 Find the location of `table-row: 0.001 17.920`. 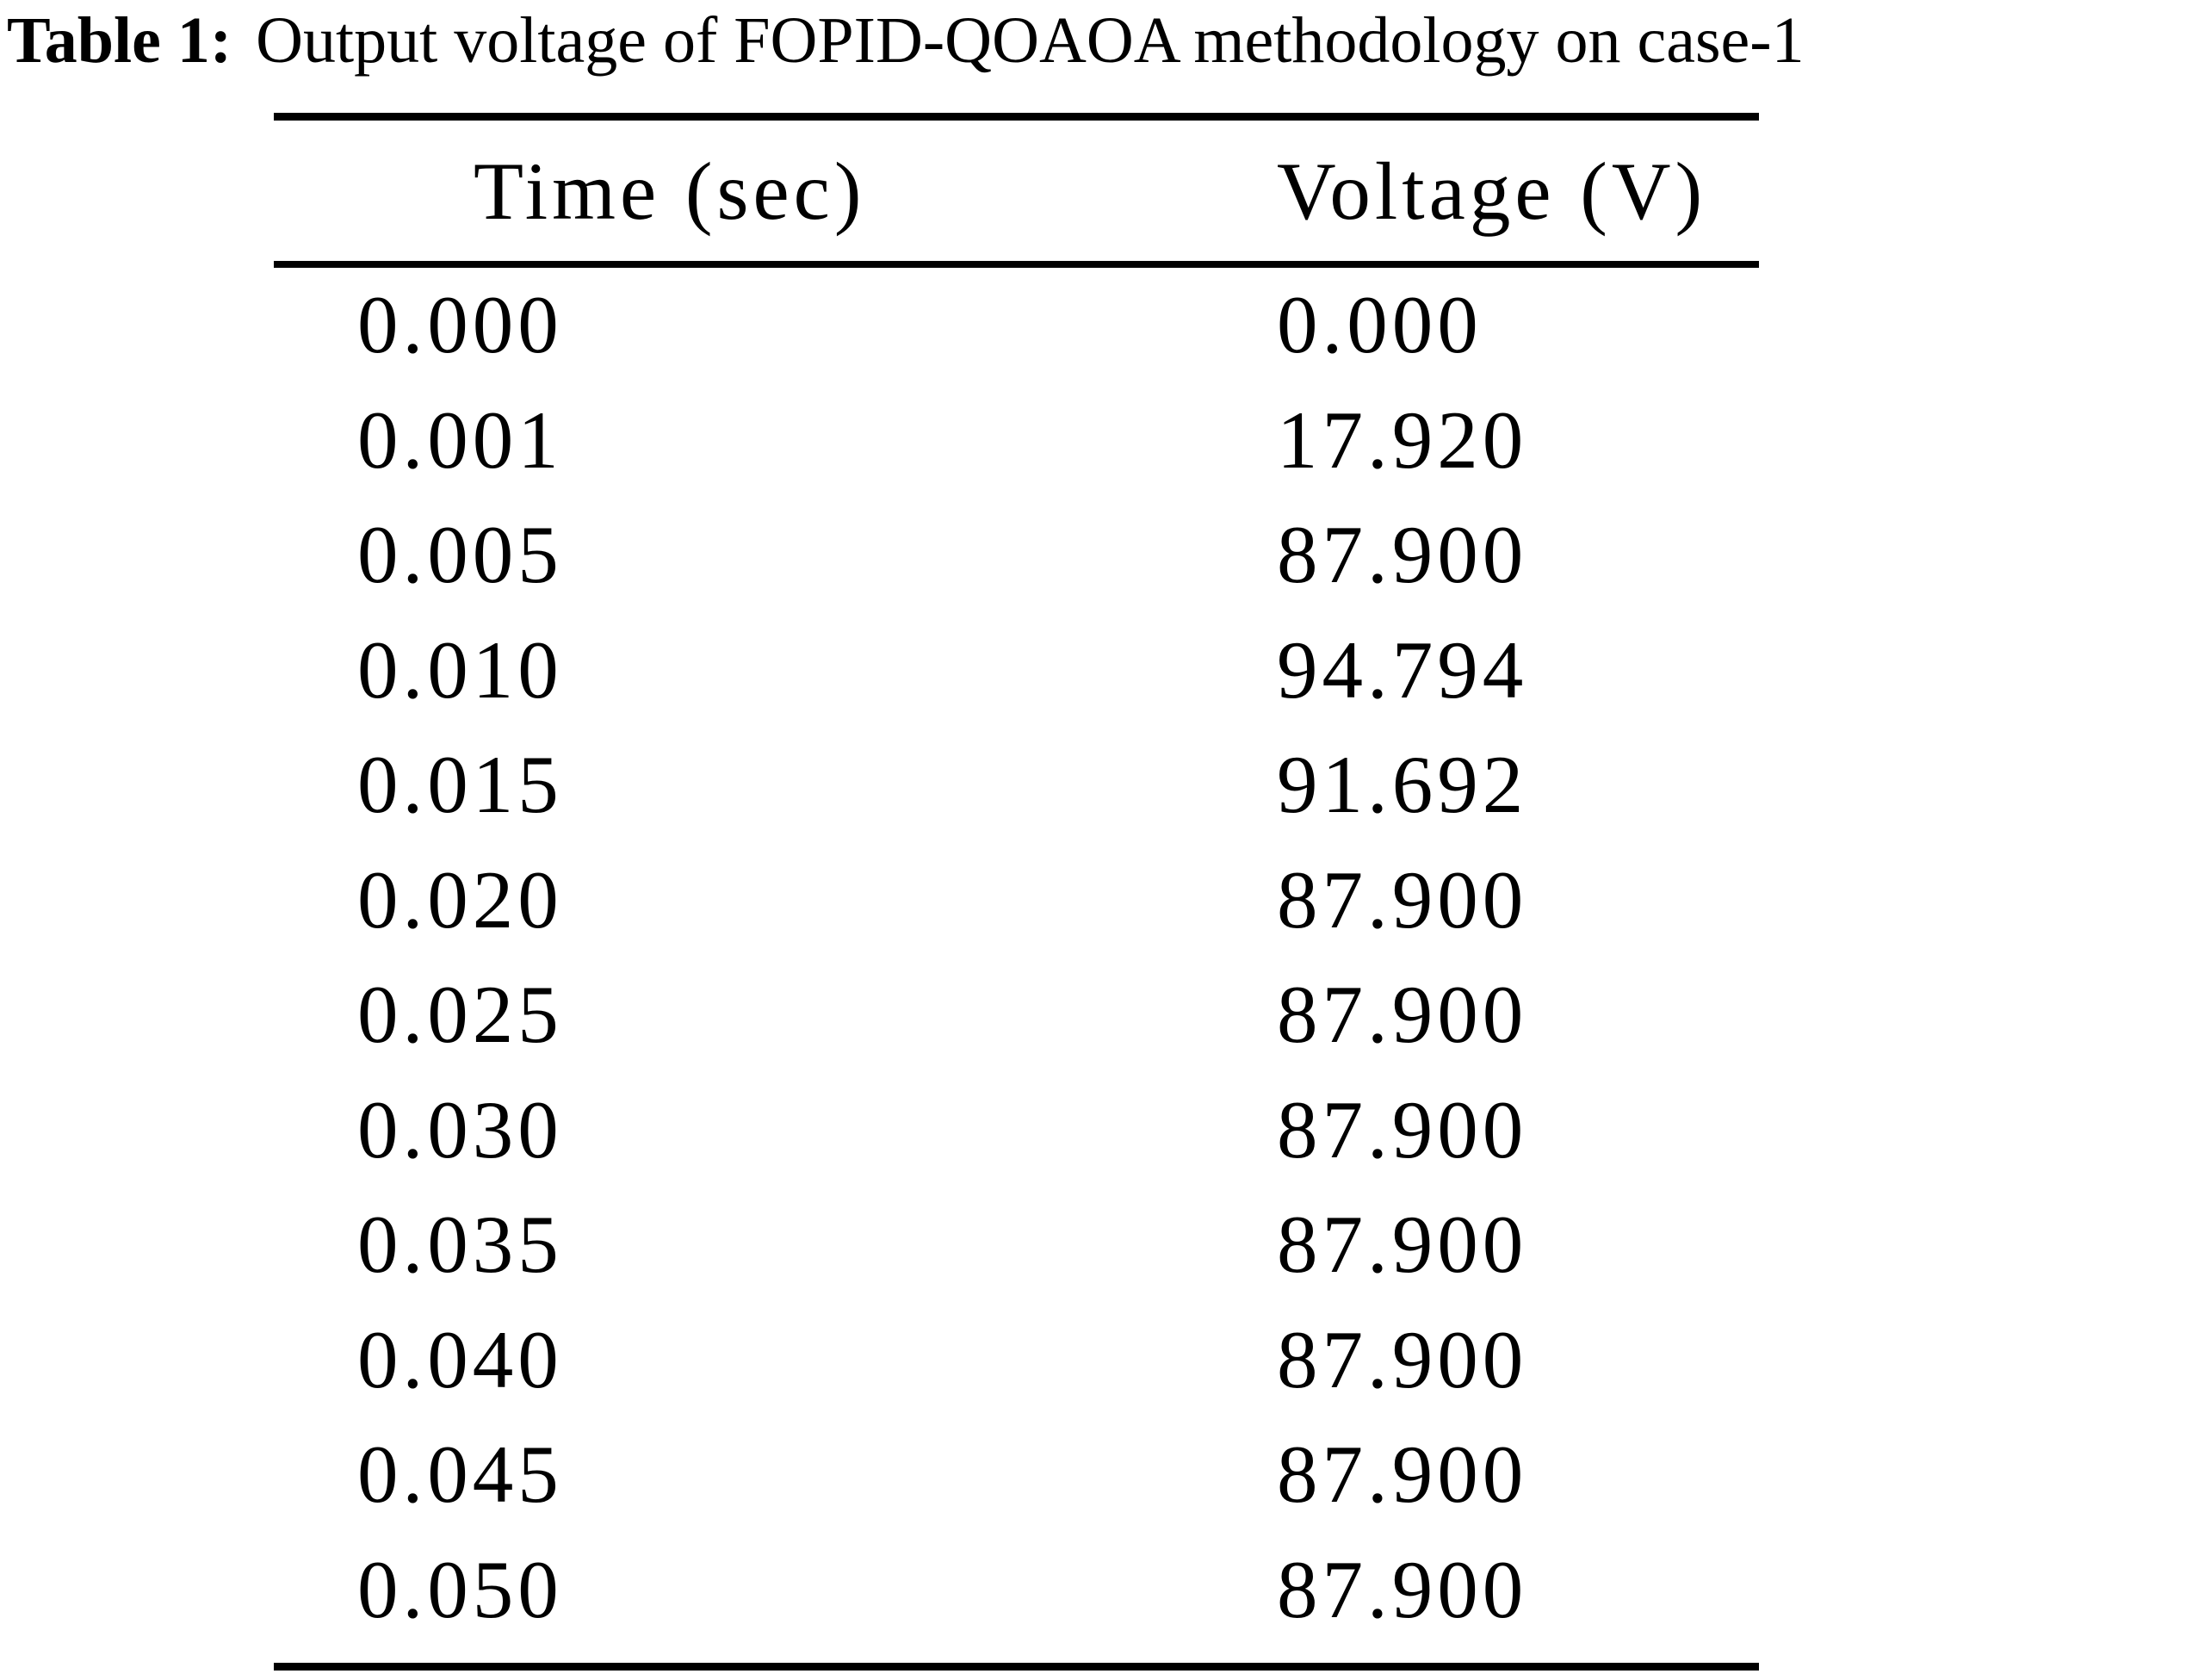

table-row: 0.001 17.920 is located at coordinates (1017, 441).